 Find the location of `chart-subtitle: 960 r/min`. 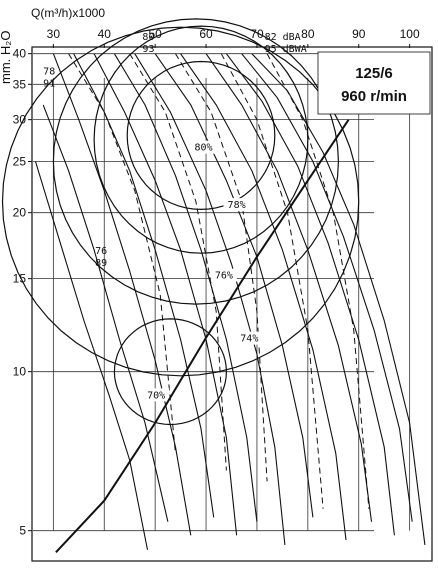

chart-subtitle: 960 r/min is located at coordinates (374, 96).